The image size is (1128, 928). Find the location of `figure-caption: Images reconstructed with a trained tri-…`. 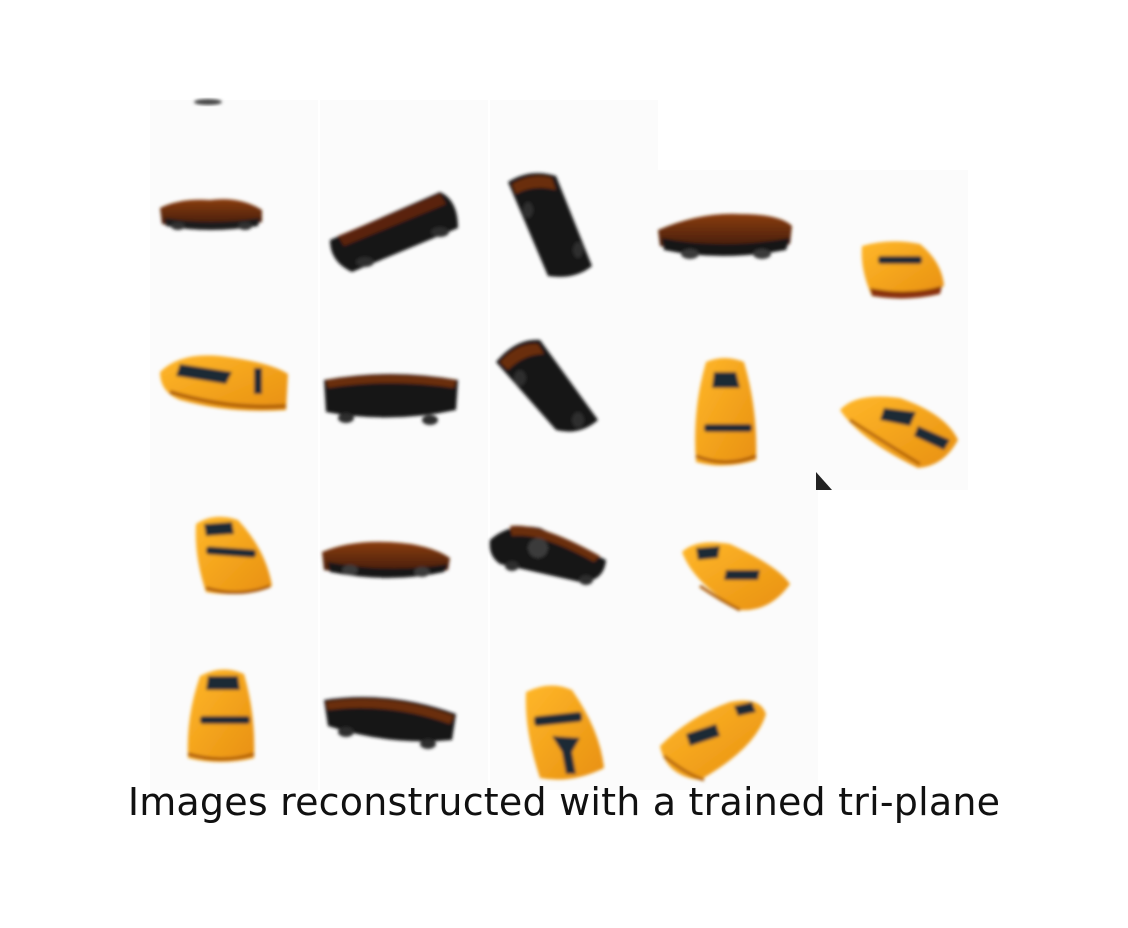

figure-caption: Images reconstructed with a trained tri-… is located at coordinates (564, 802).